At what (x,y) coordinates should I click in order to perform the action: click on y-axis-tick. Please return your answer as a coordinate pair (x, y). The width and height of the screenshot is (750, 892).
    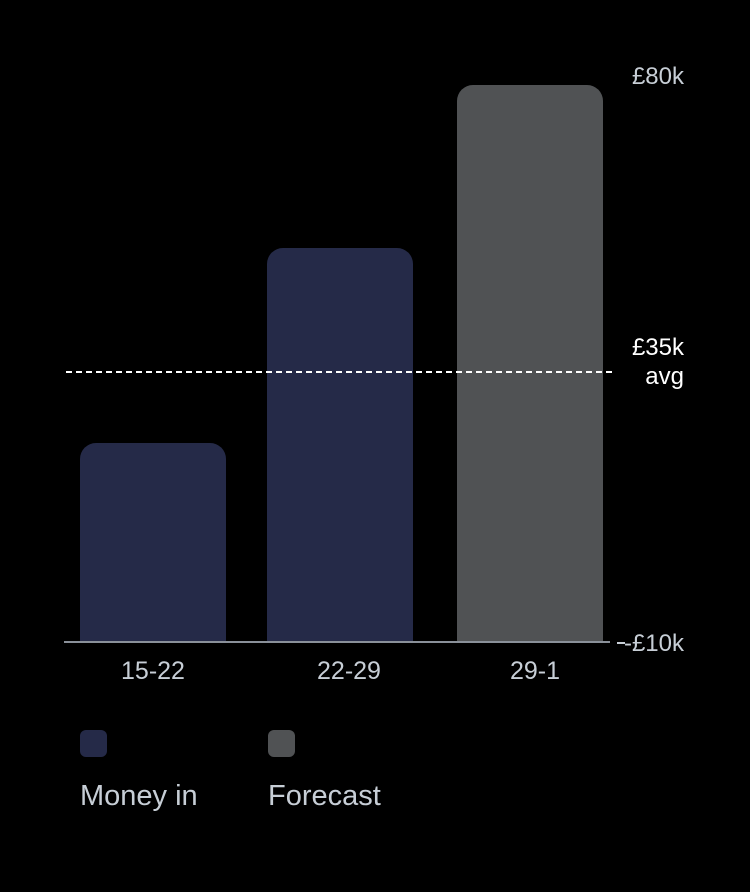
    Looking at the image, I should click on (621, 643).